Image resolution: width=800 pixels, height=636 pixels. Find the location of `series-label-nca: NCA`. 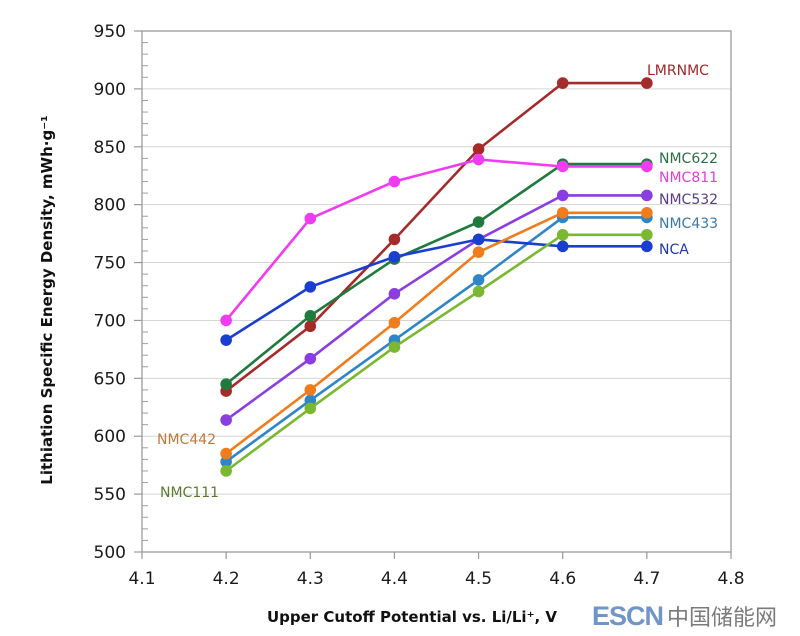

series-label-nca: NCA is located at coordinates (674, 250).